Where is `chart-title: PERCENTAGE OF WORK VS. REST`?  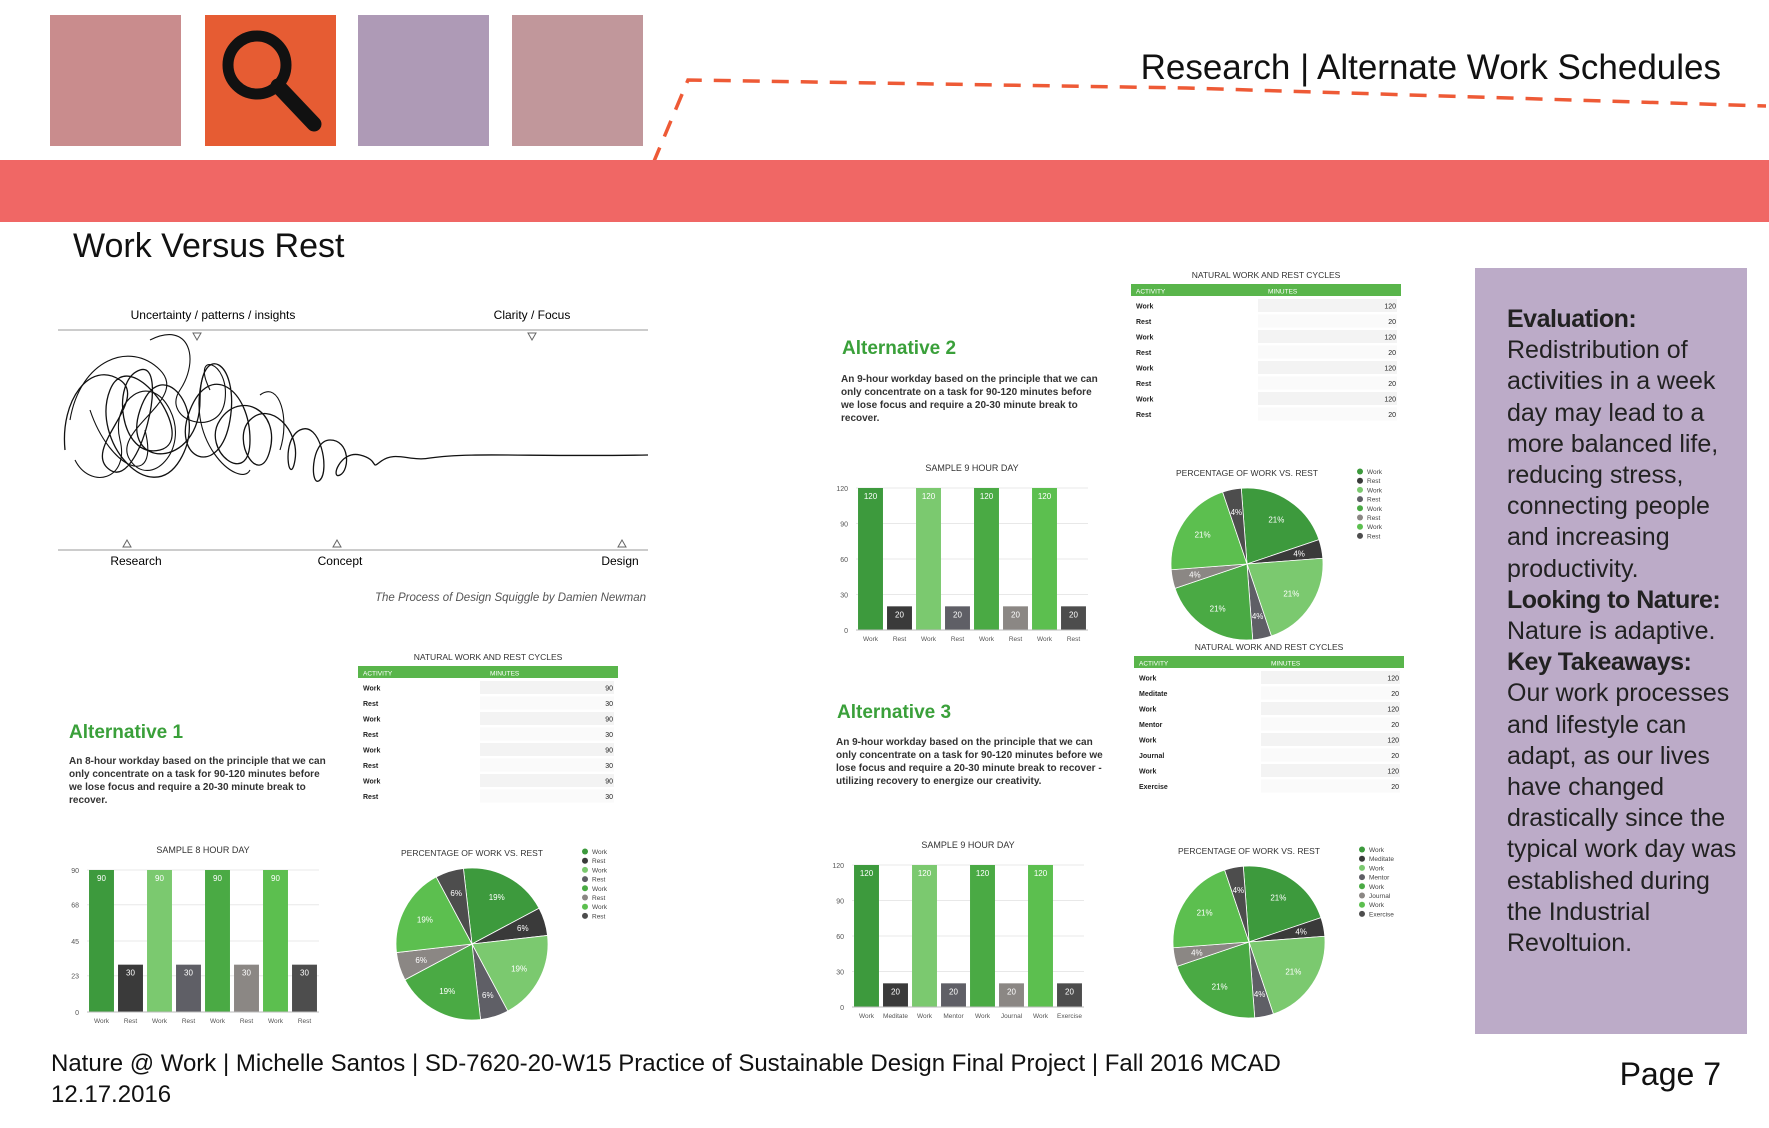
chart-title: PERCENTAGE OF WORK VS. REST is located at coordinates (472, 853).